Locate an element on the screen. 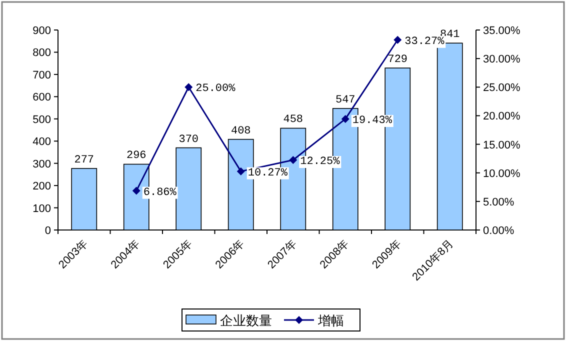  y-tick-label: 0 is located at coordinates (47, 231).